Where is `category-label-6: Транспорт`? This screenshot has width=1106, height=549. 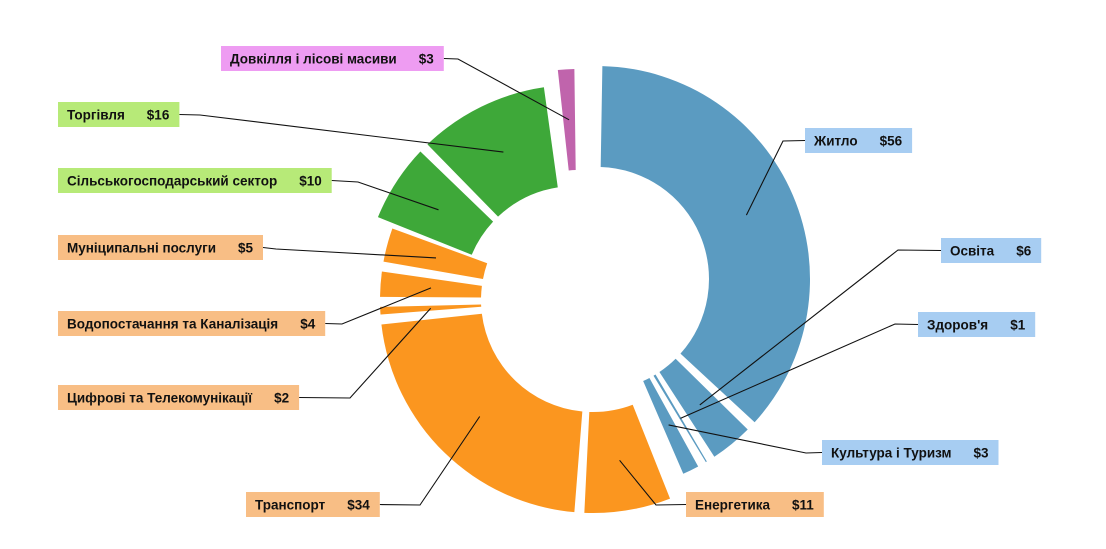
category-label-6: Транспорт is located at coordinates (290, 505).